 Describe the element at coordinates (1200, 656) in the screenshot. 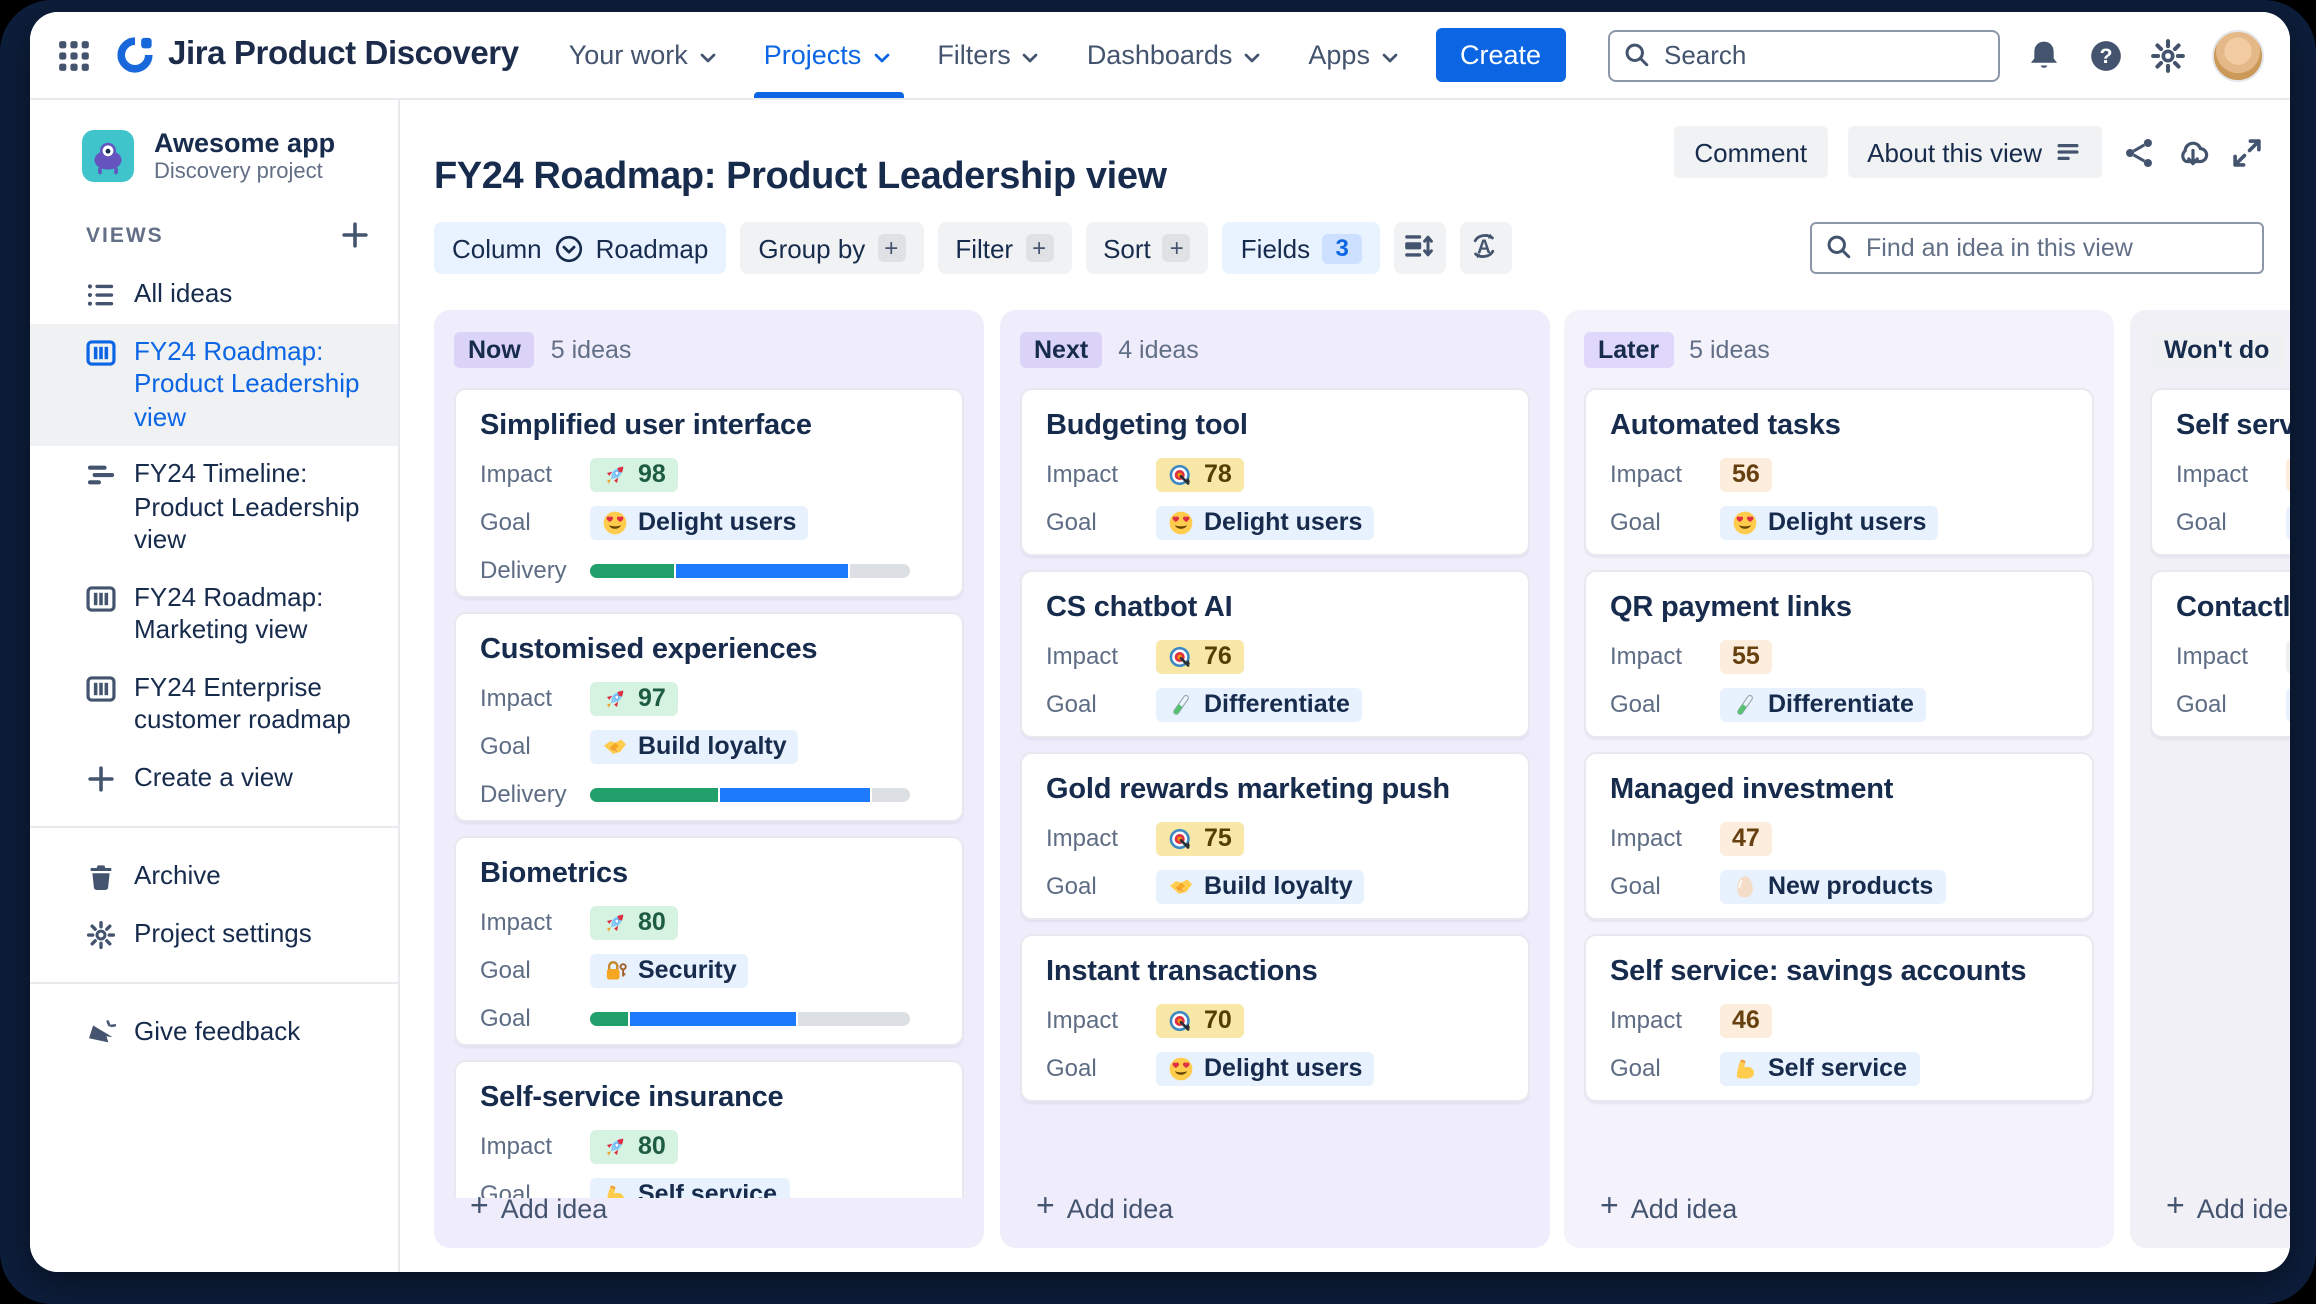

I see `field-value-badge: 76` at that location.